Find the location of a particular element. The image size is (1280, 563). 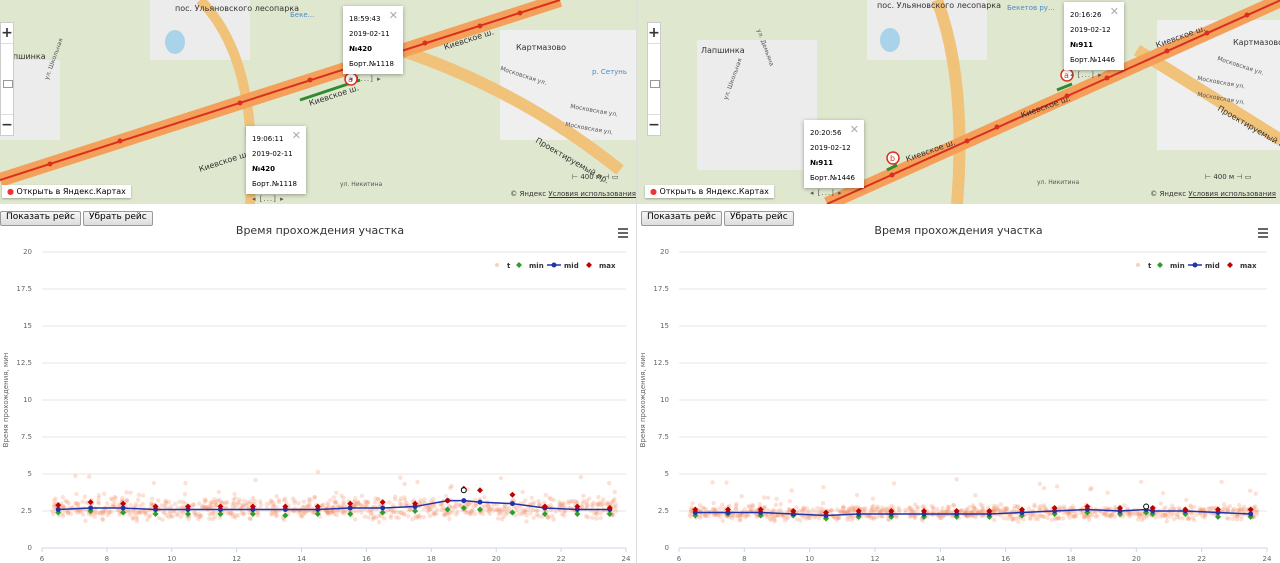

x-tick-label: 18 is located at coordinates (1071, 559).